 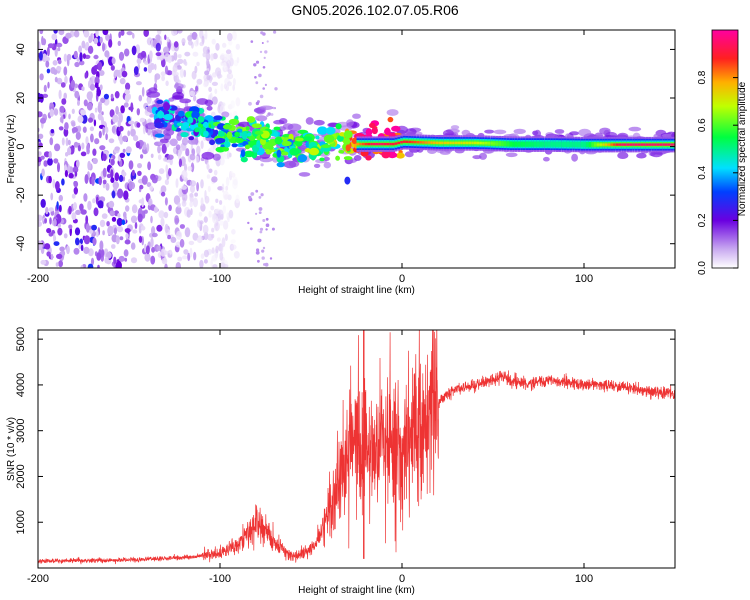 What do you see at coordinates (21, 522) in the screenshot?
I see `snr-ytick-label: 1000` at bounding box center [21, 522].